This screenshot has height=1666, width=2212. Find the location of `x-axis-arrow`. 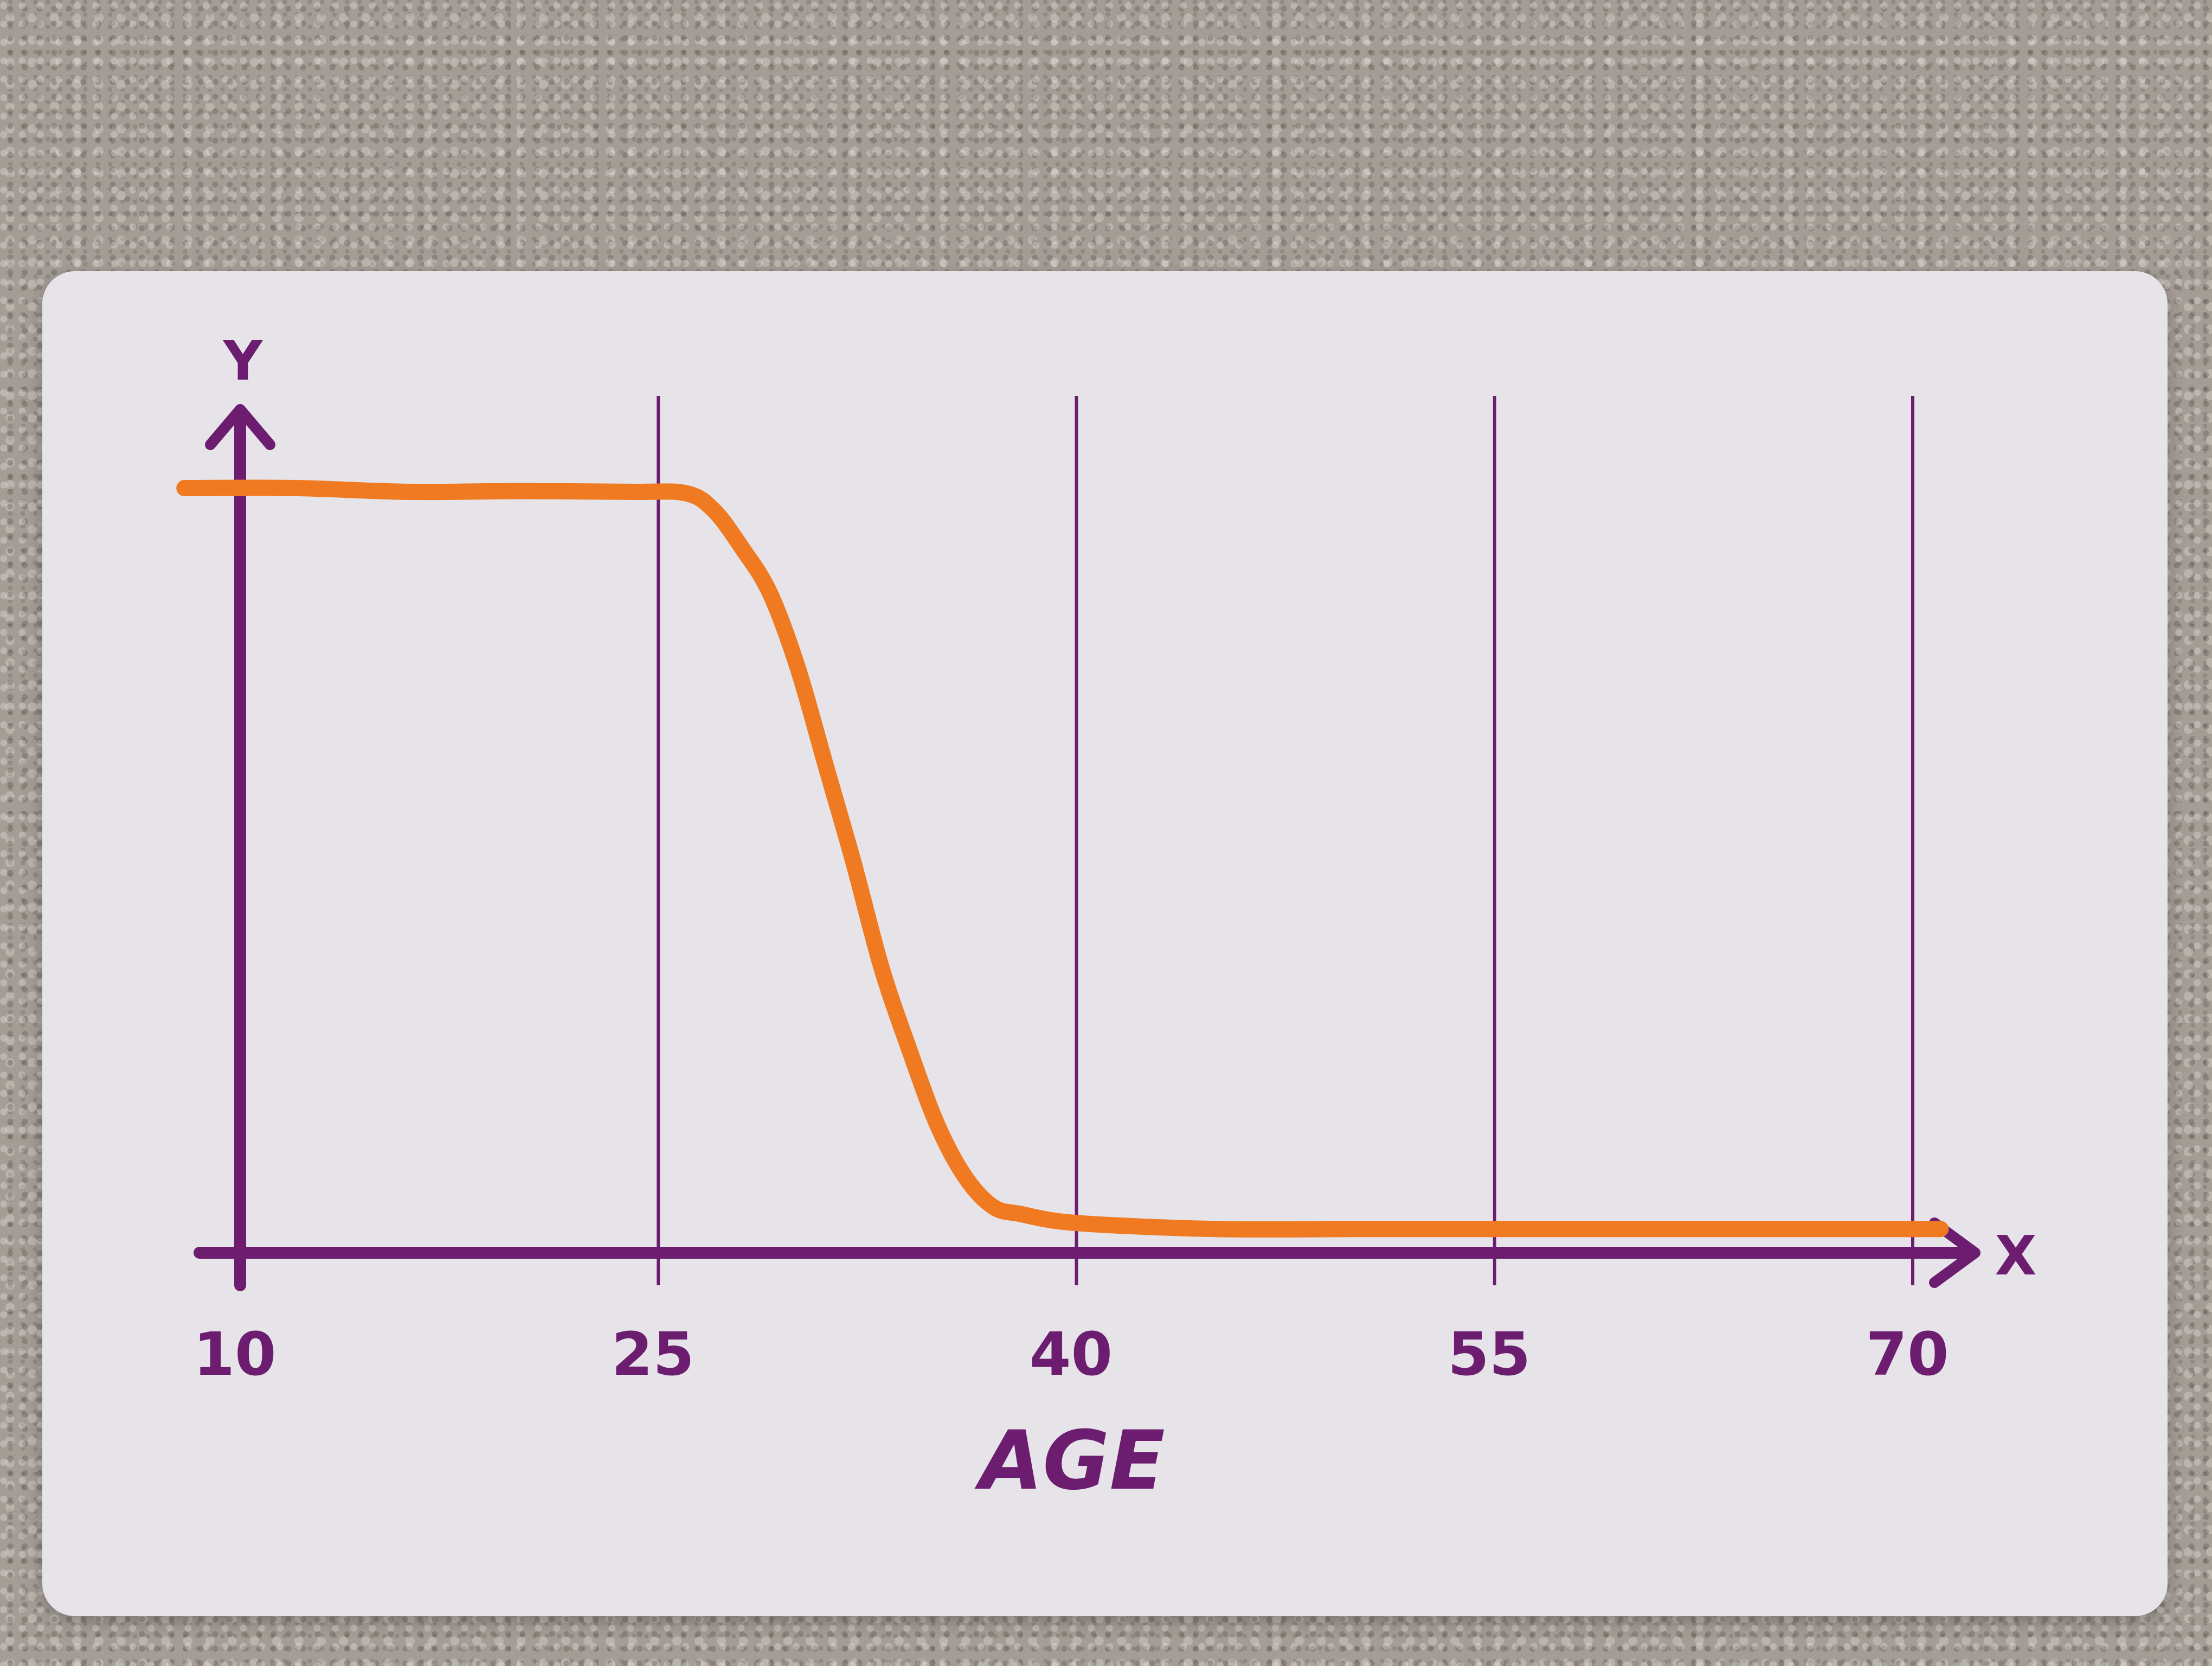

x-axis-arrow is located at coordinates (1954, 1253).